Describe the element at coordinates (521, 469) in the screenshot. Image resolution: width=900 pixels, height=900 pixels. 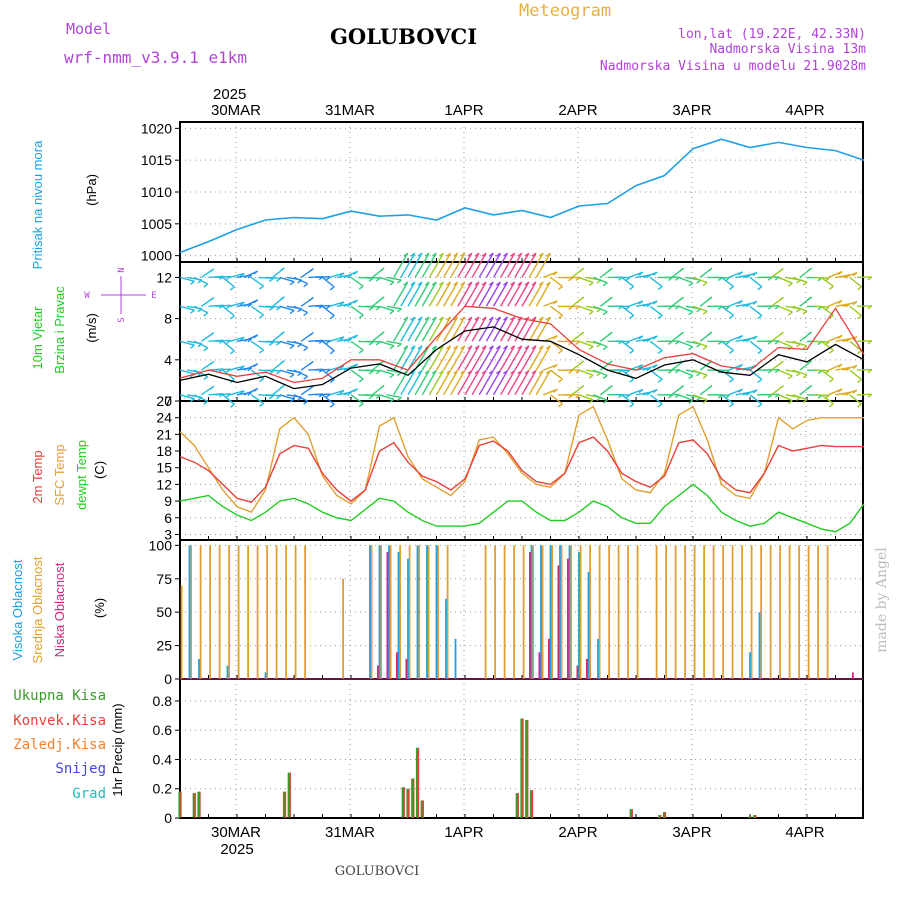
I see `temp-2m-line` at that location.